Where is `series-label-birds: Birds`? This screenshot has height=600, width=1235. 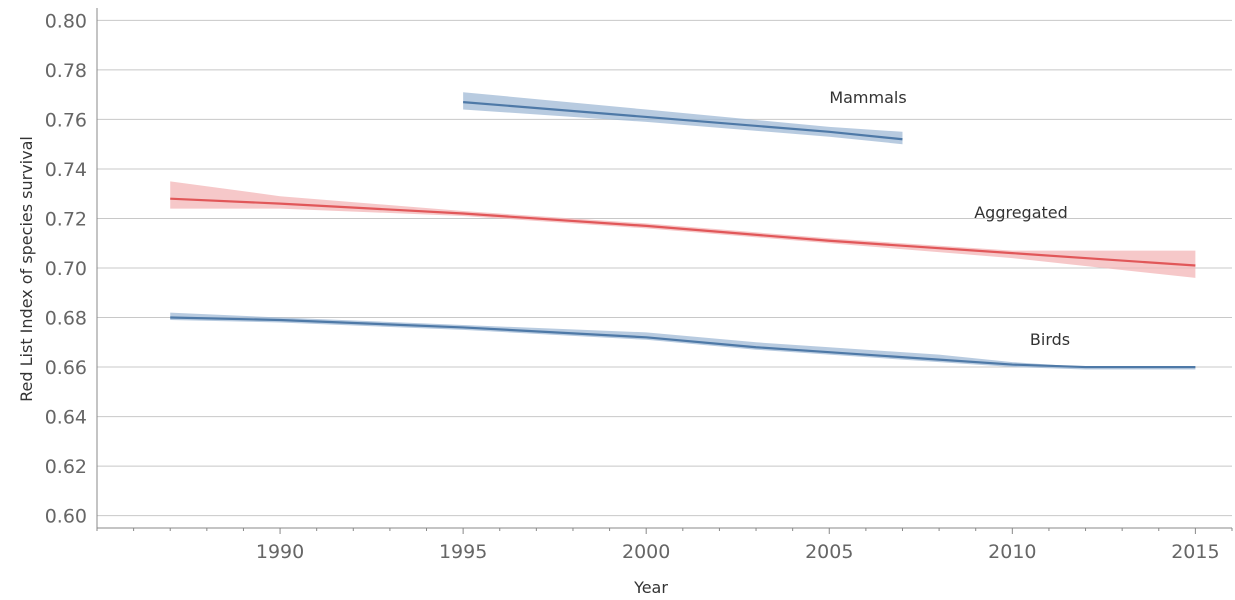 series-label-birds: Birds is located at coordinates (1050, 339).